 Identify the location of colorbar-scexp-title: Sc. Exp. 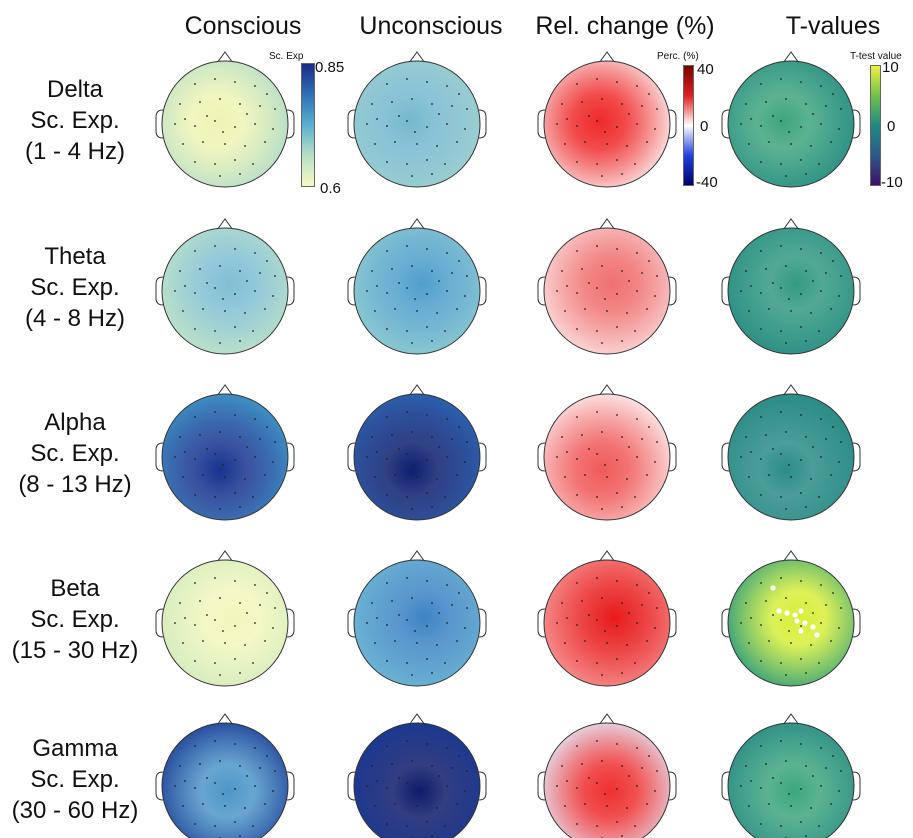
(286, 56).